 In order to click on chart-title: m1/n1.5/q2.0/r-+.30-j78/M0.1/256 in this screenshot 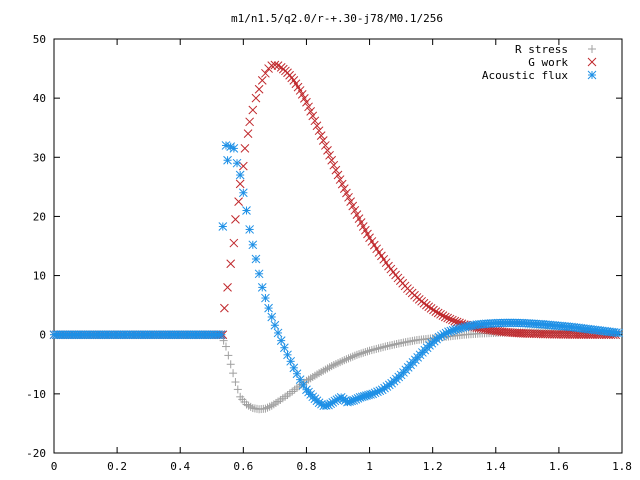, I will do `click(337, 18)`.